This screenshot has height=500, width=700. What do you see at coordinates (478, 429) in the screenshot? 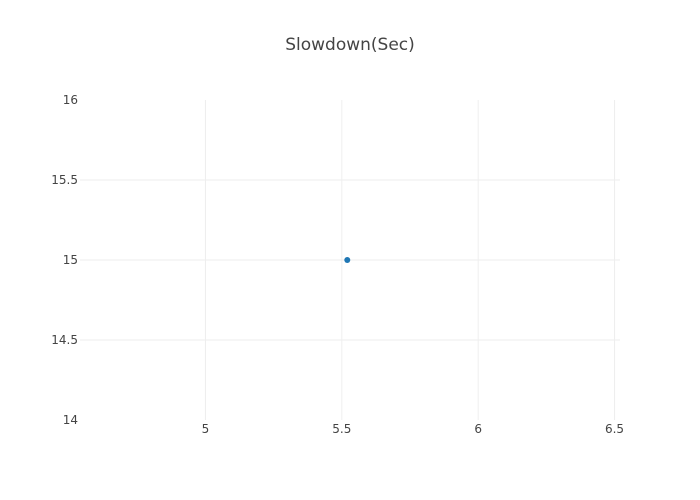
I see `x-tick-label: 6` at bounding box center [478, 429].